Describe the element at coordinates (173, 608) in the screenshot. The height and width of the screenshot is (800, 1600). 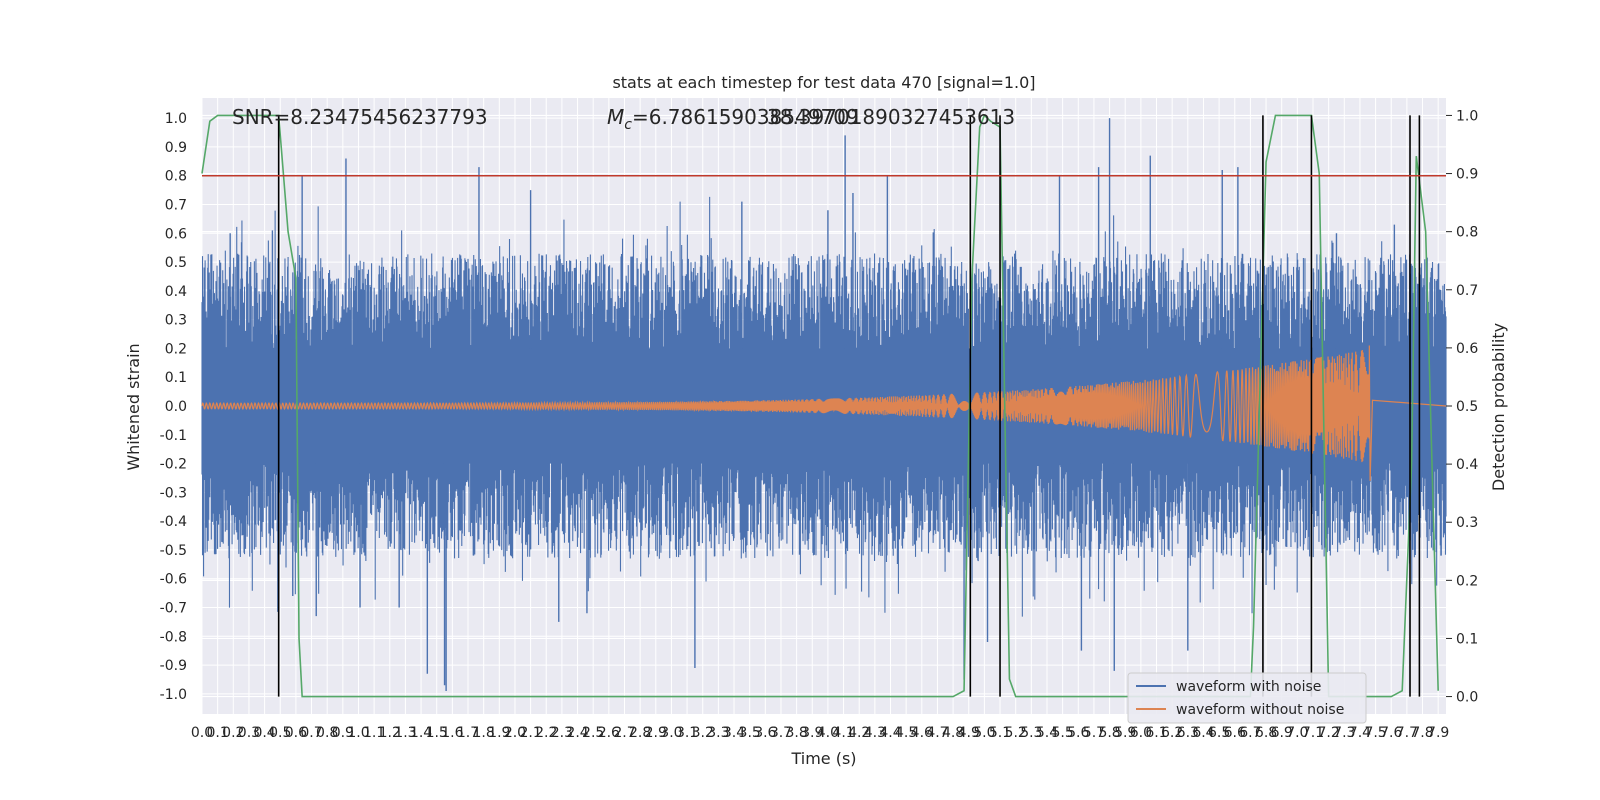
I see `y-tick-label: -0.7` at that location.